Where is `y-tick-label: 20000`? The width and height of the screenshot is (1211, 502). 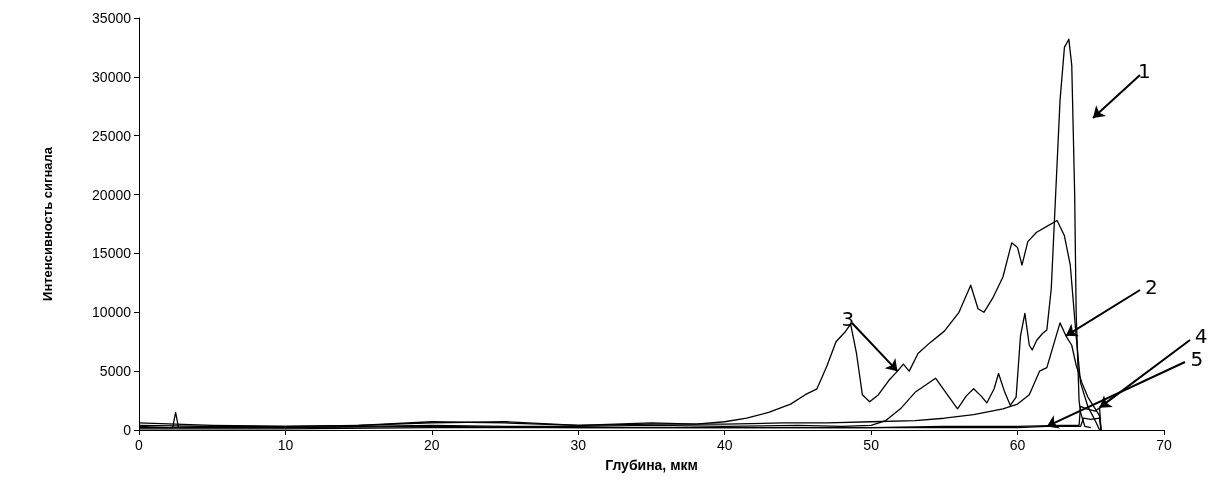
y-tick-label: 20000 is located at coordinates (112, 194).